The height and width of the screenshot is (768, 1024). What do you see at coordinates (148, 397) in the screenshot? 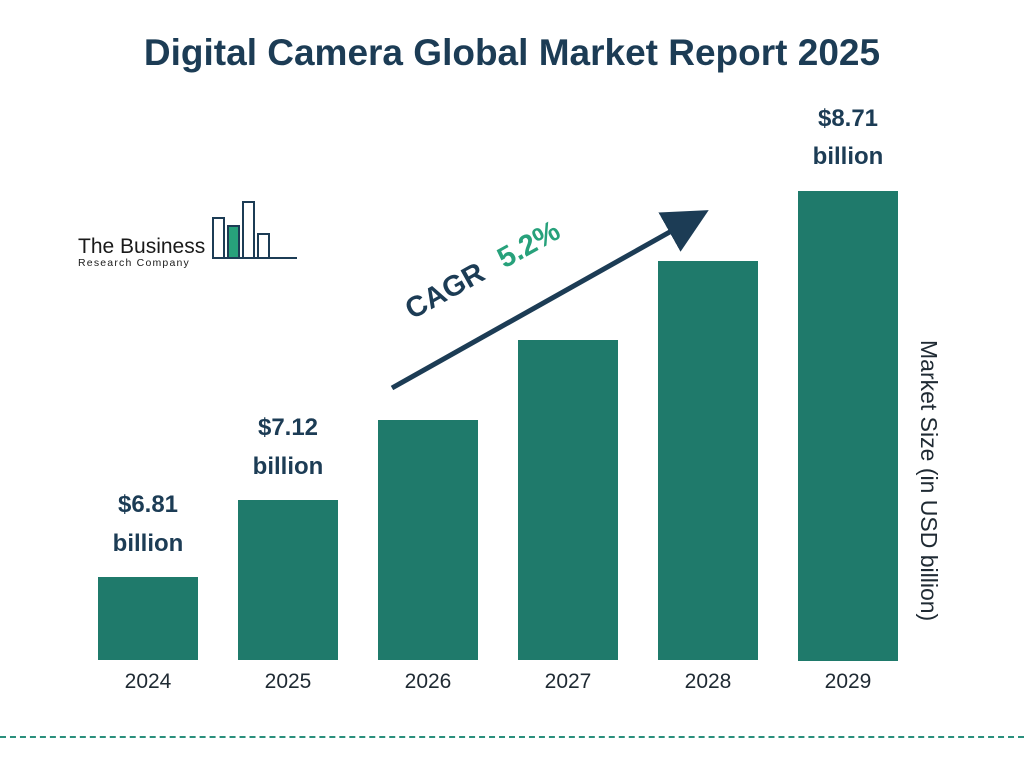
I see `bar-column: $6.81 billion 2024` at bounding box center [148, 397].